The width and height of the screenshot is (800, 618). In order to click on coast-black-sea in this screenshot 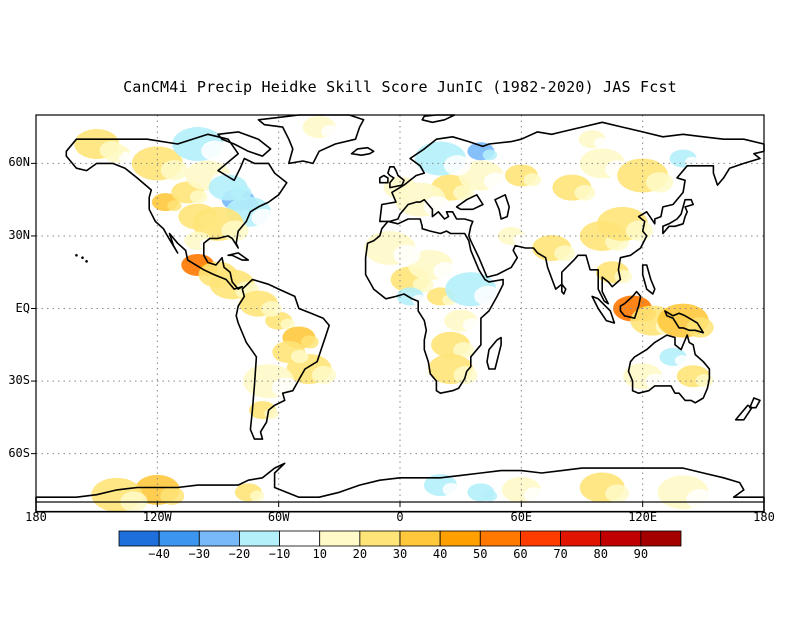, I will do `click(469, 202)`.